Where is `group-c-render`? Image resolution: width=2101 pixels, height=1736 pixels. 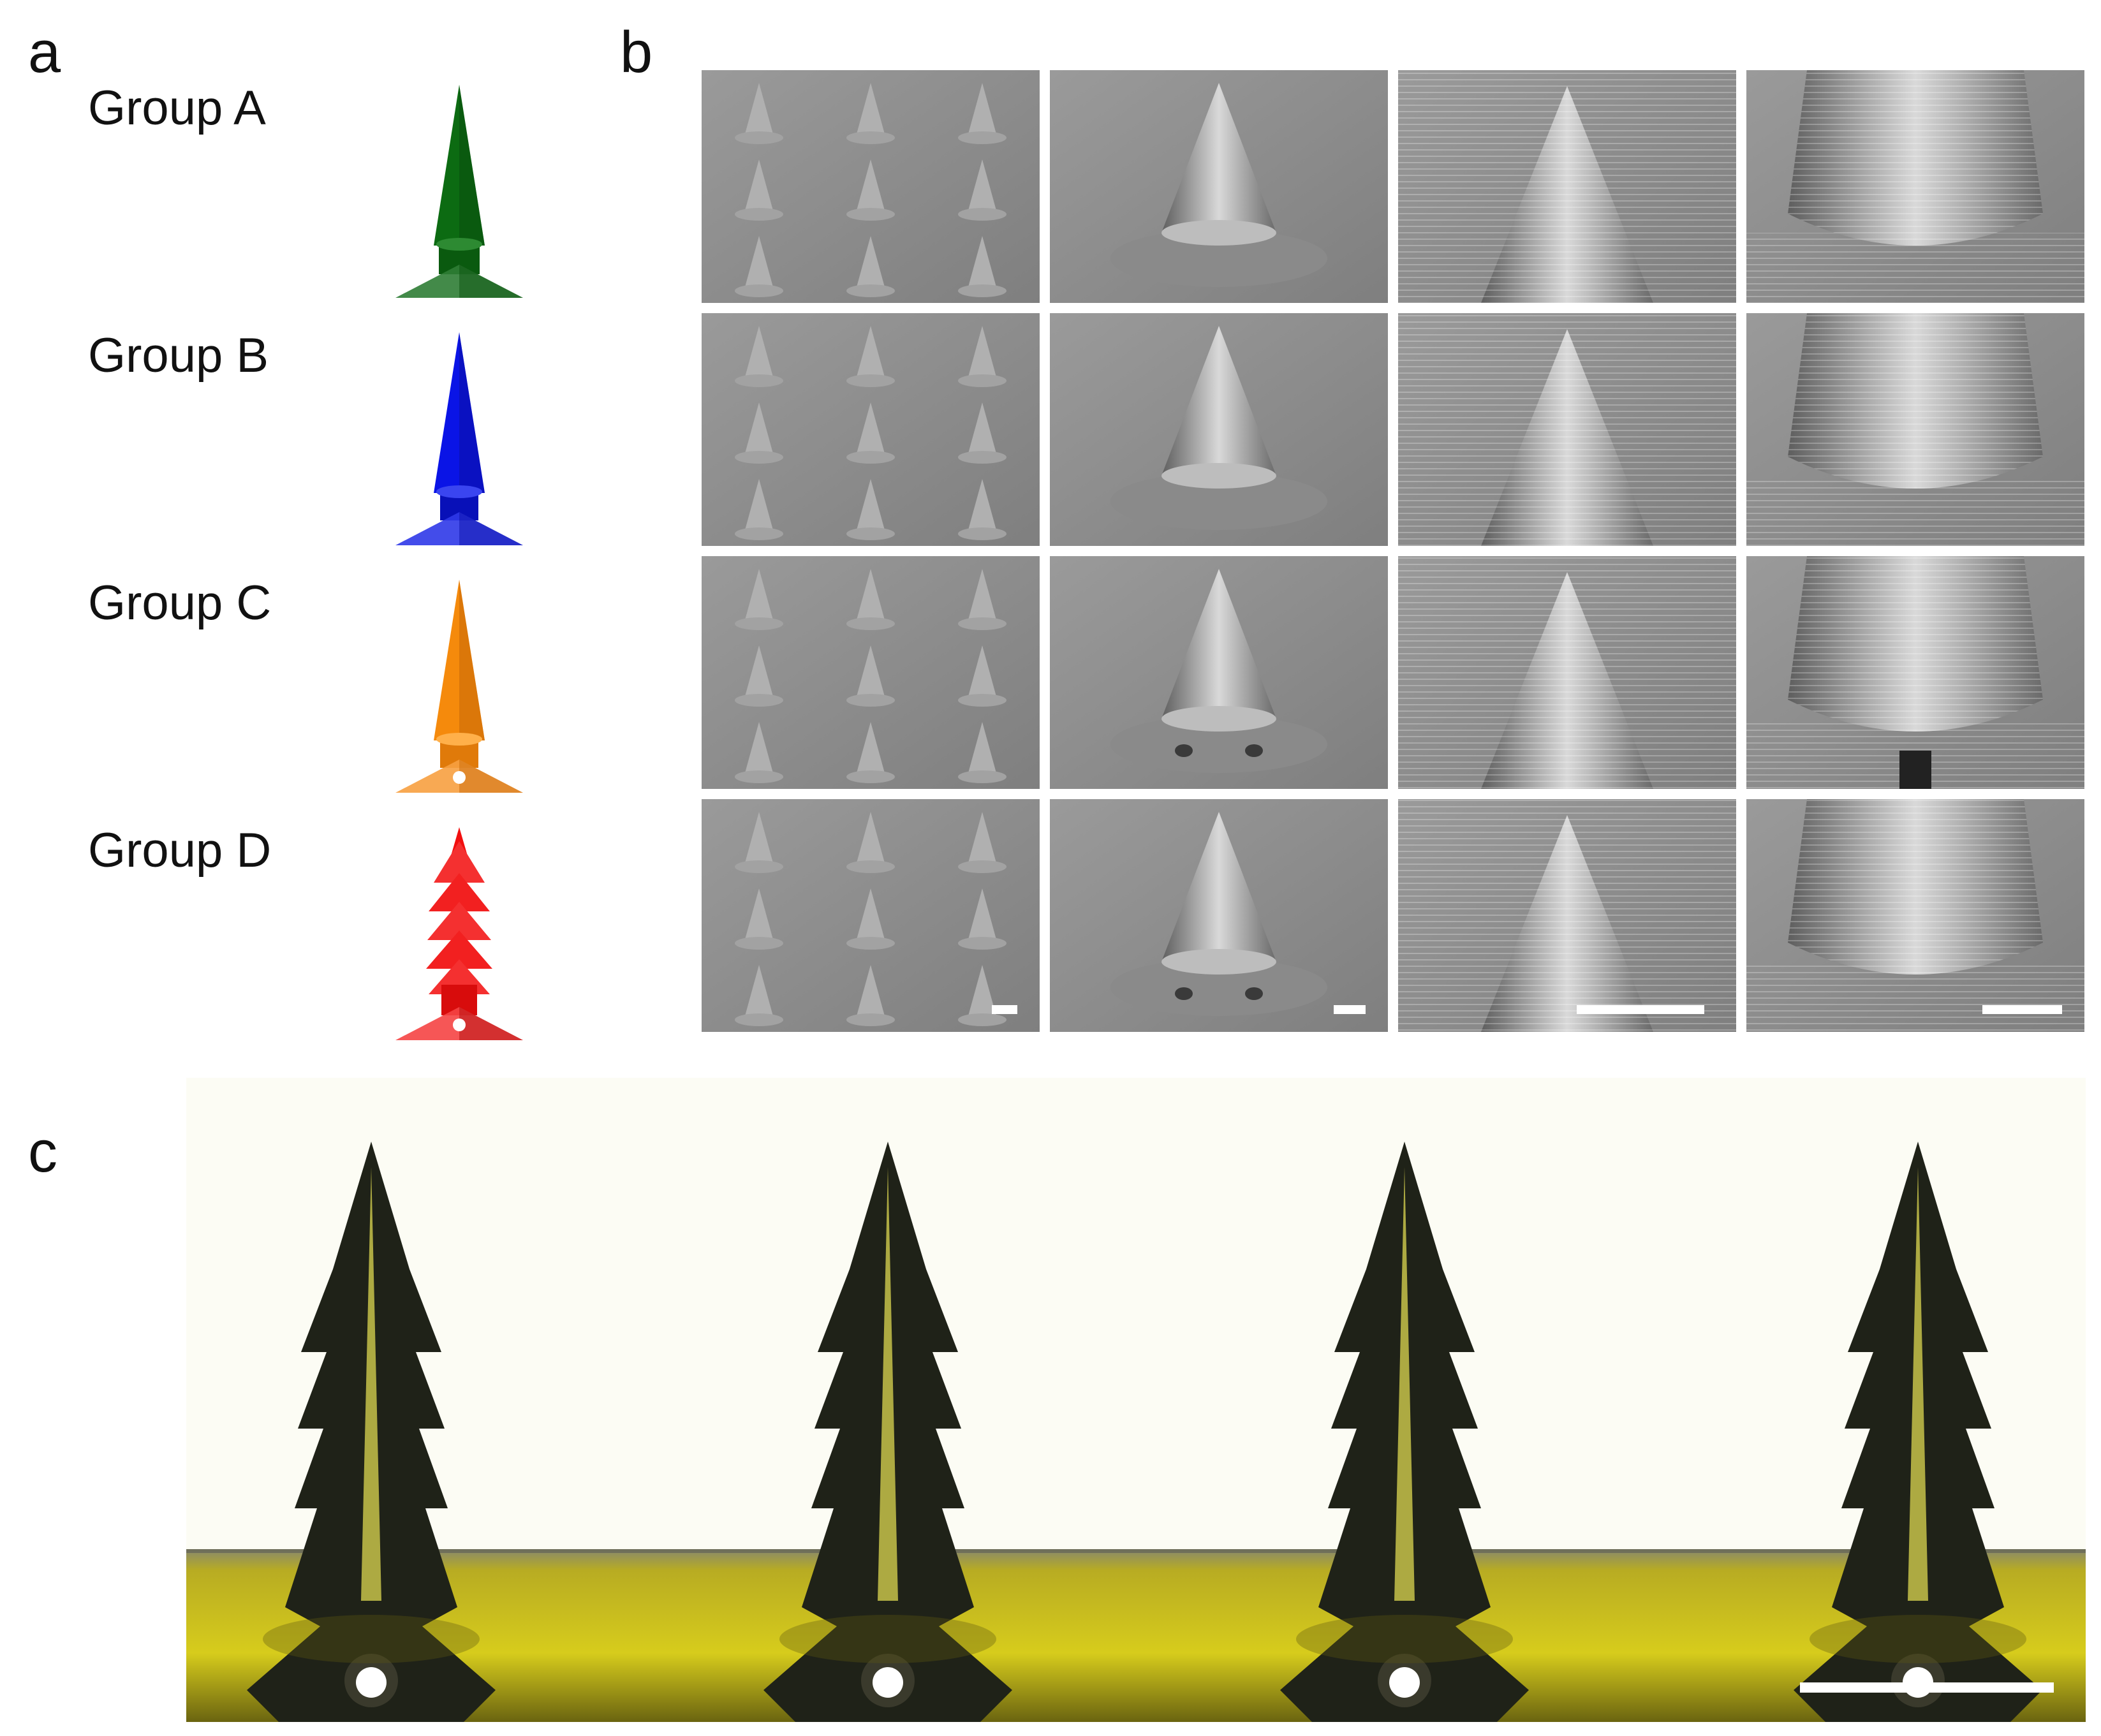
group-c-render is located at coordinates (459, 687).